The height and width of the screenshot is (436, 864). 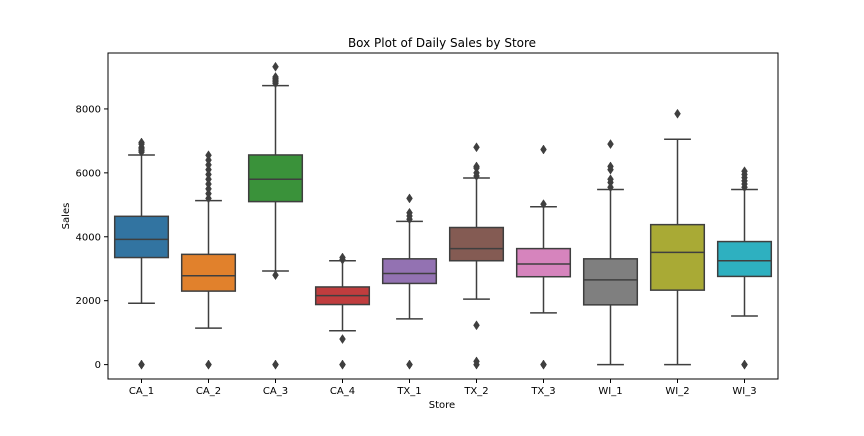 What do you see at coordinates (677, 391) in the screenshot?
I see `x-tick-label: WI_2` at bounding box center [677, 391].